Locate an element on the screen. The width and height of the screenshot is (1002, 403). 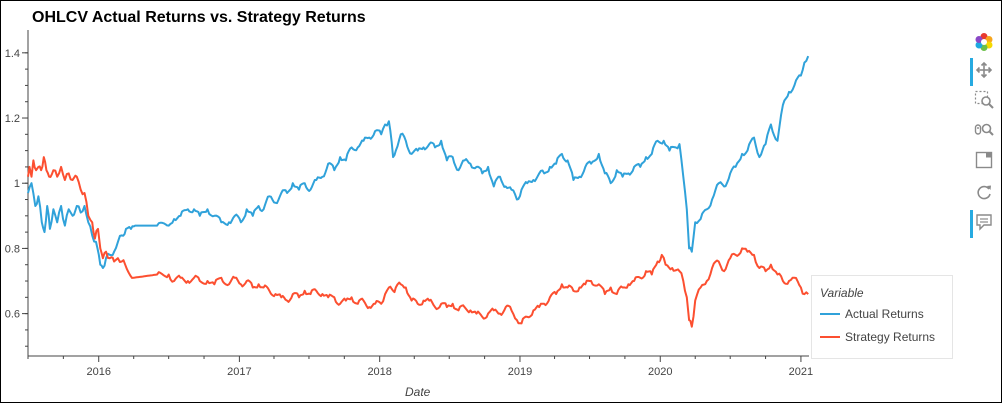
x-ticks: 2016 2017 2018 2019 2020 2021 is located at coordinates (420, 367).